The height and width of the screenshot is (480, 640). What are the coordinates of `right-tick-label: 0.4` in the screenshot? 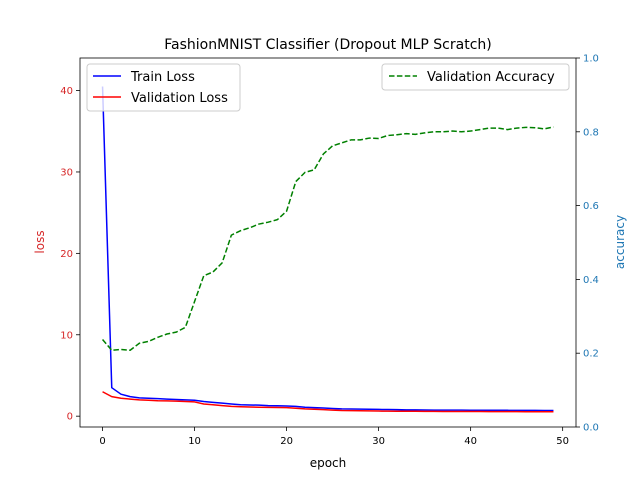 It's located at (591, 280).